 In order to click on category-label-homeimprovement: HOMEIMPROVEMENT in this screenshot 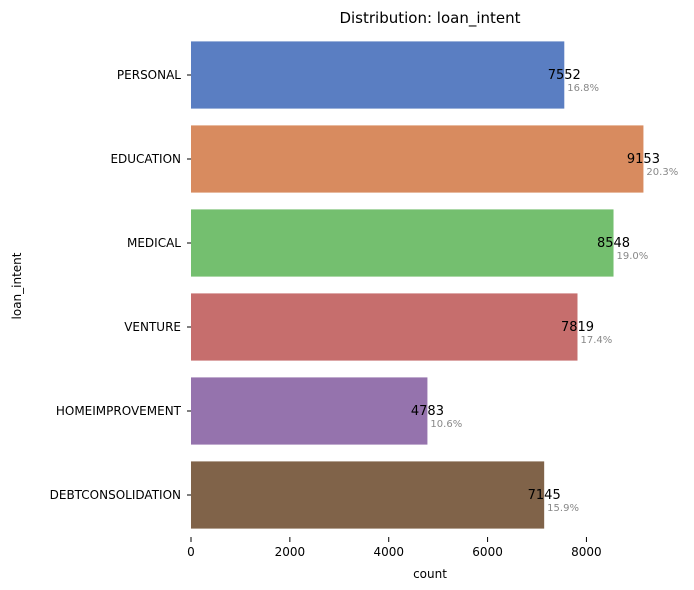, I will do `click(119, 411)`.